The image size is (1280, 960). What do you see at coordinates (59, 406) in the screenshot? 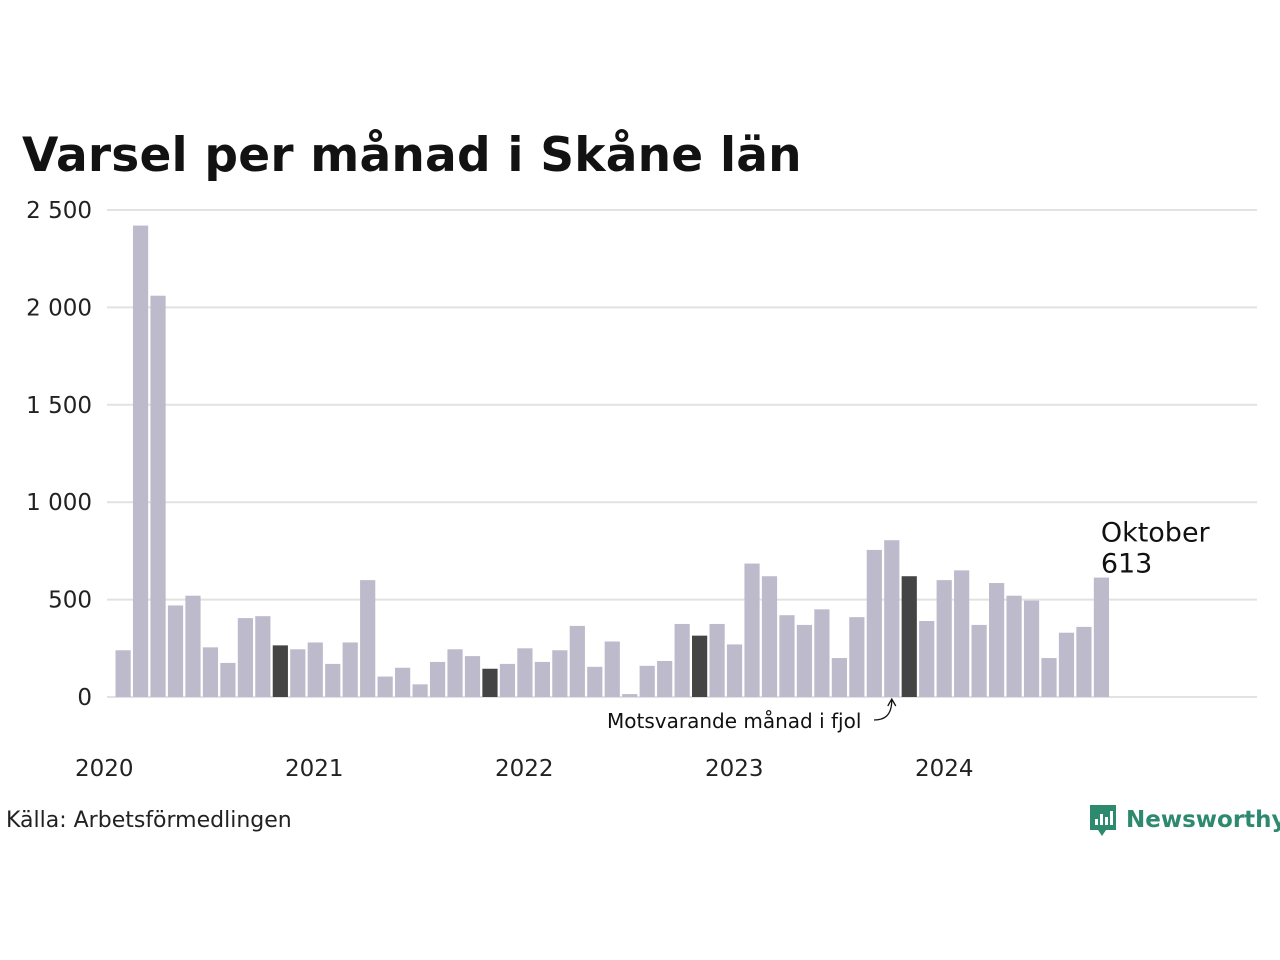
I see `y-tick-label: 1 500` at bounding box center [59, 406].